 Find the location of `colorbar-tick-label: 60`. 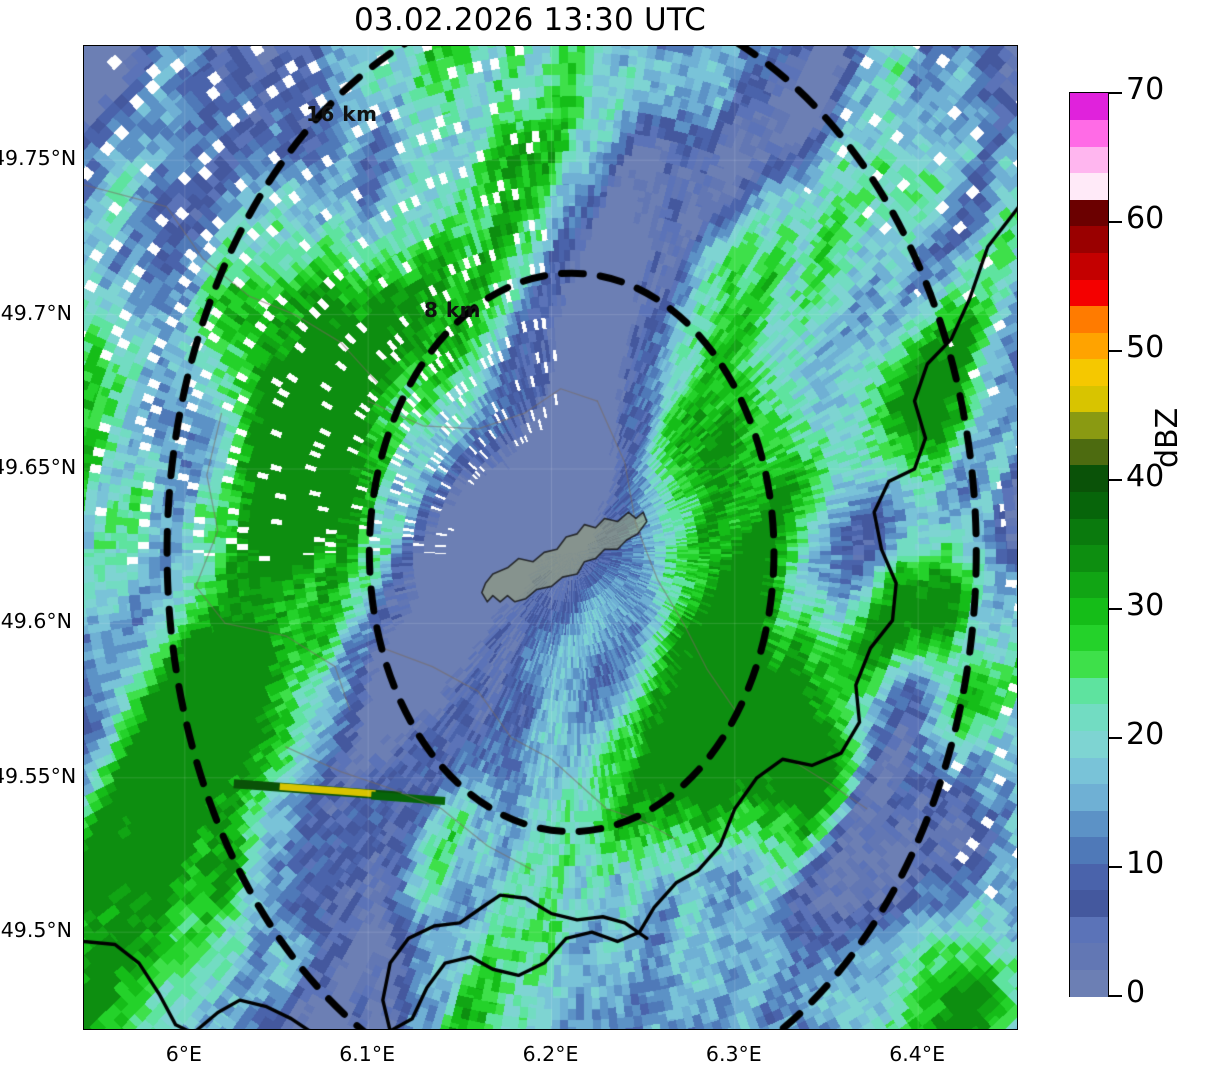

colorbar-tick-label: 60 is located at coordinates (1145, 218).